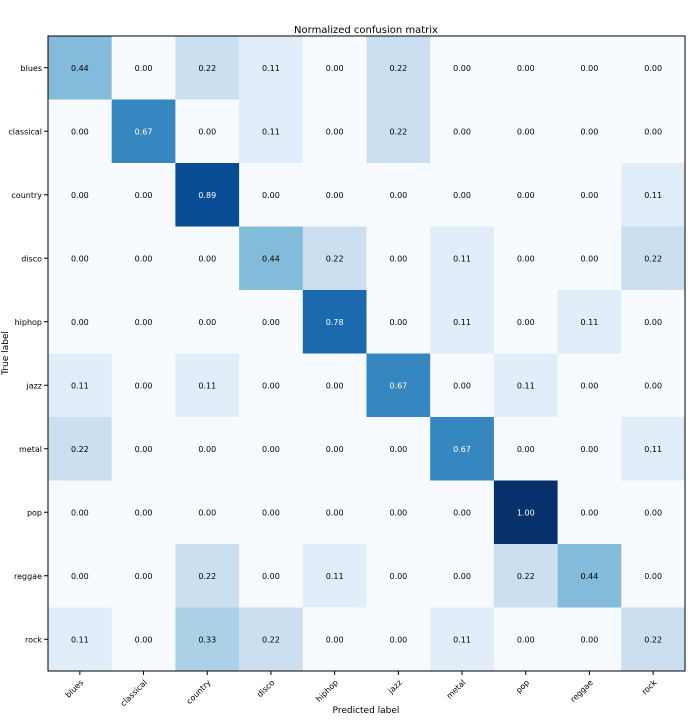 This screenshot has height=726, width=700. What do you see at coordinates (649, 687) in the screenshot?
I see `x-tick-label: rock` at bounding box center [649, 687].